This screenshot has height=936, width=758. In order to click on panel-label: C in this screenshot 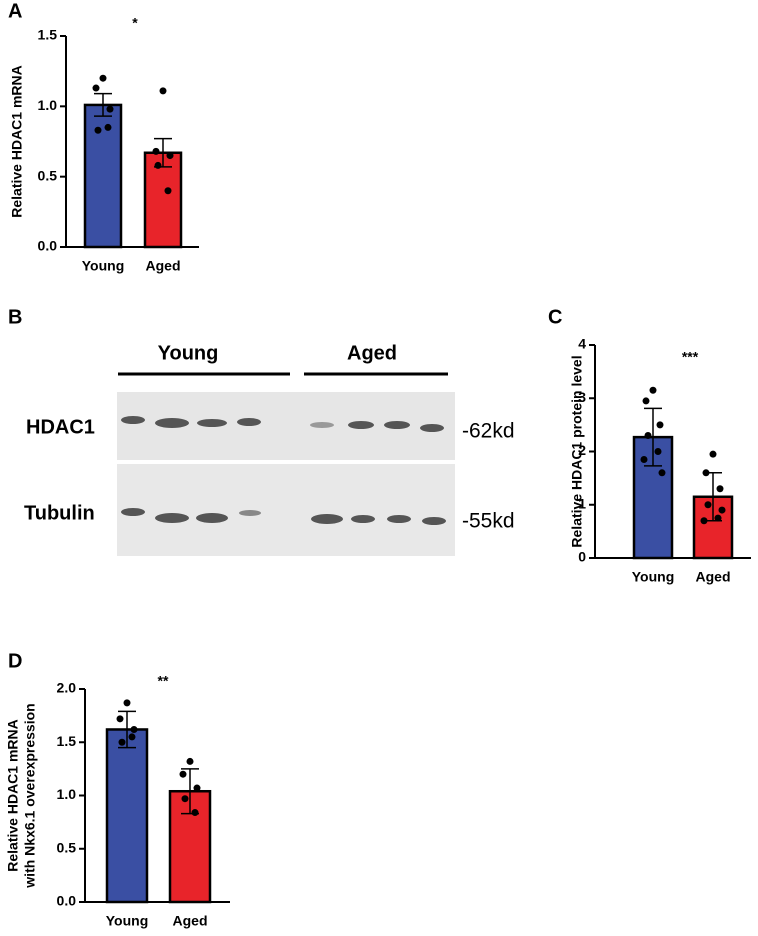, I will do `click(555, 317)`.